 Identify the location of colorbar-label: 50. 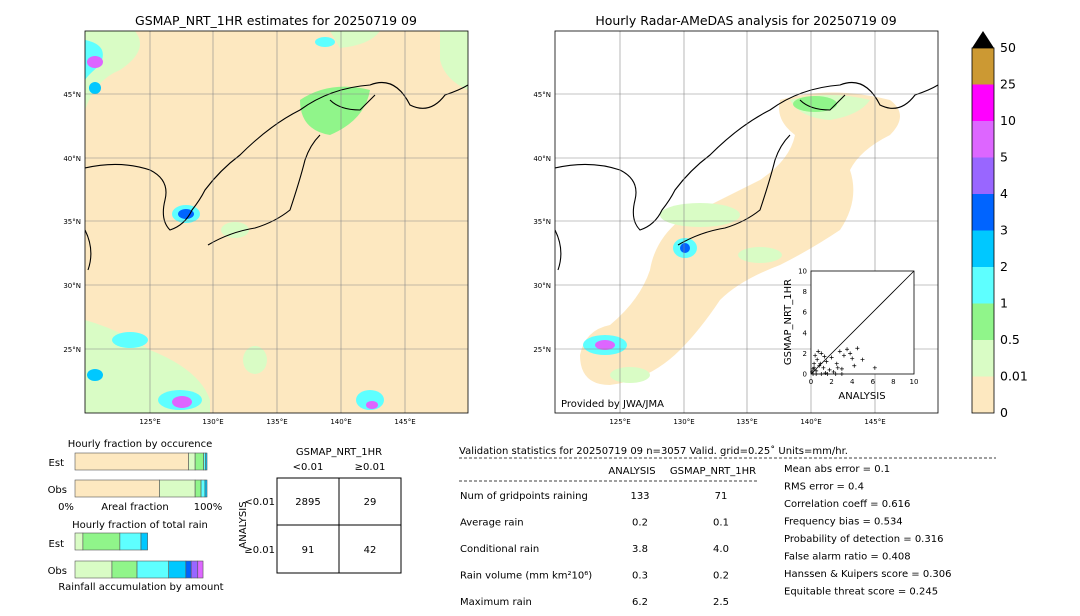
(1008, 47).